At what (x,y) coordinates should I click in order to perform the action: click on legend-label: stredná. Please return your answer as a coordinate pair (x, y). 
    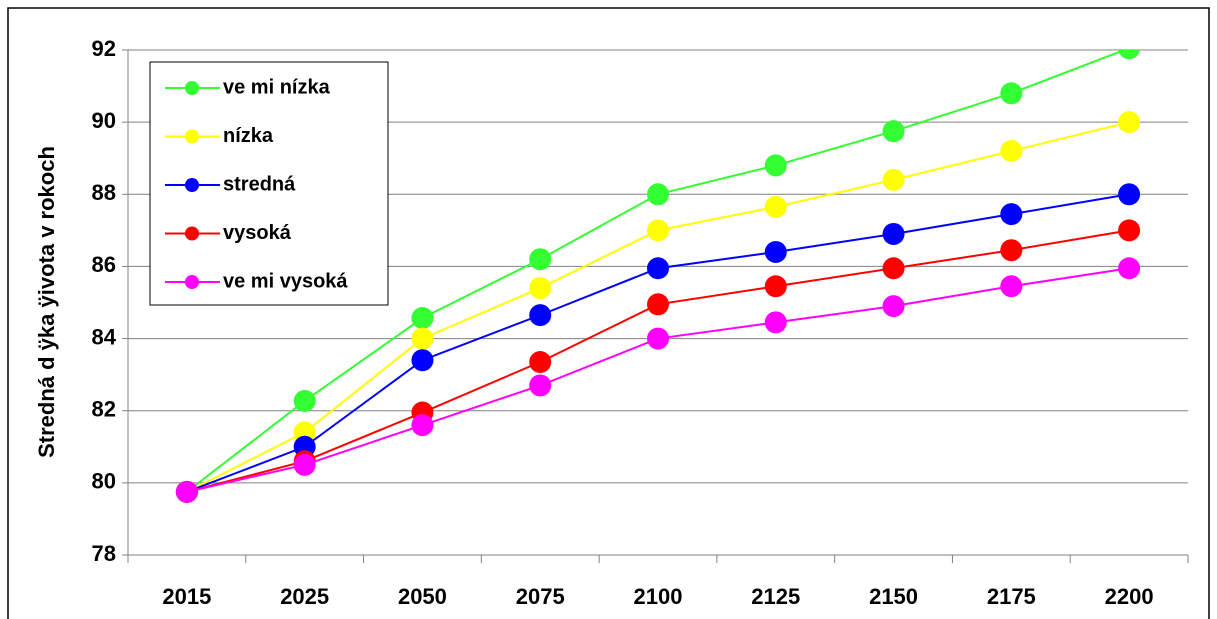
    Looking at the image, I should click on (259, 184).